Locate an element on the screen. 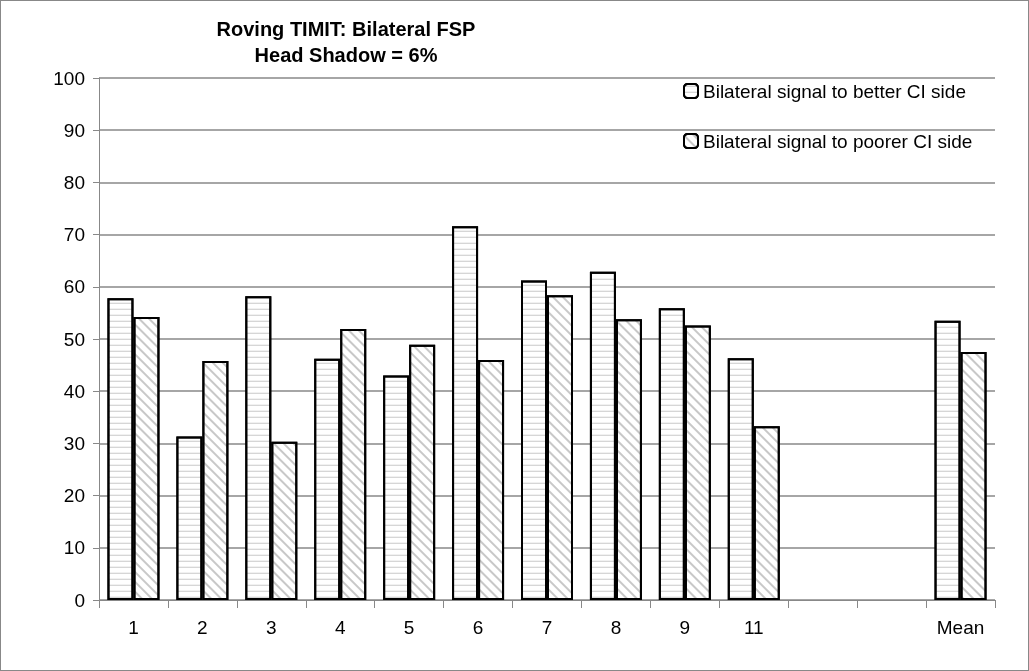  y-tick-label: 20 is located at coordinates (74, 496).